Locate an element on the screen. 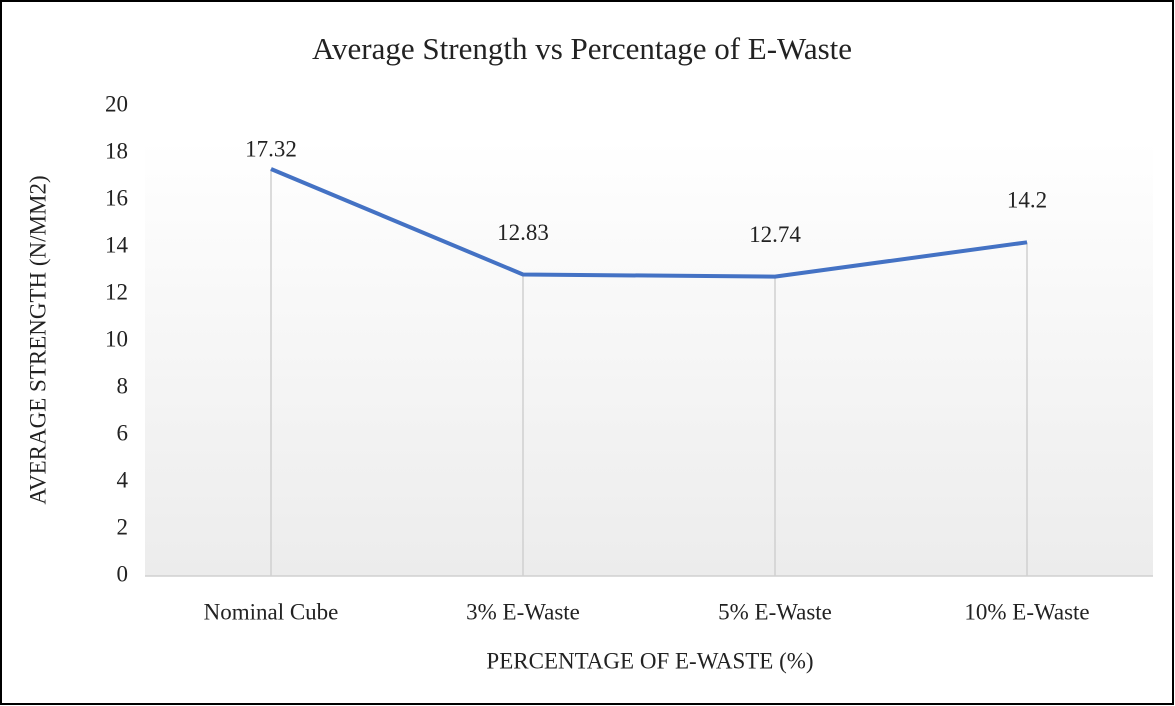 The image size is (1175, 706). data-label: 14.2 is located at coordinates (1027, 200).